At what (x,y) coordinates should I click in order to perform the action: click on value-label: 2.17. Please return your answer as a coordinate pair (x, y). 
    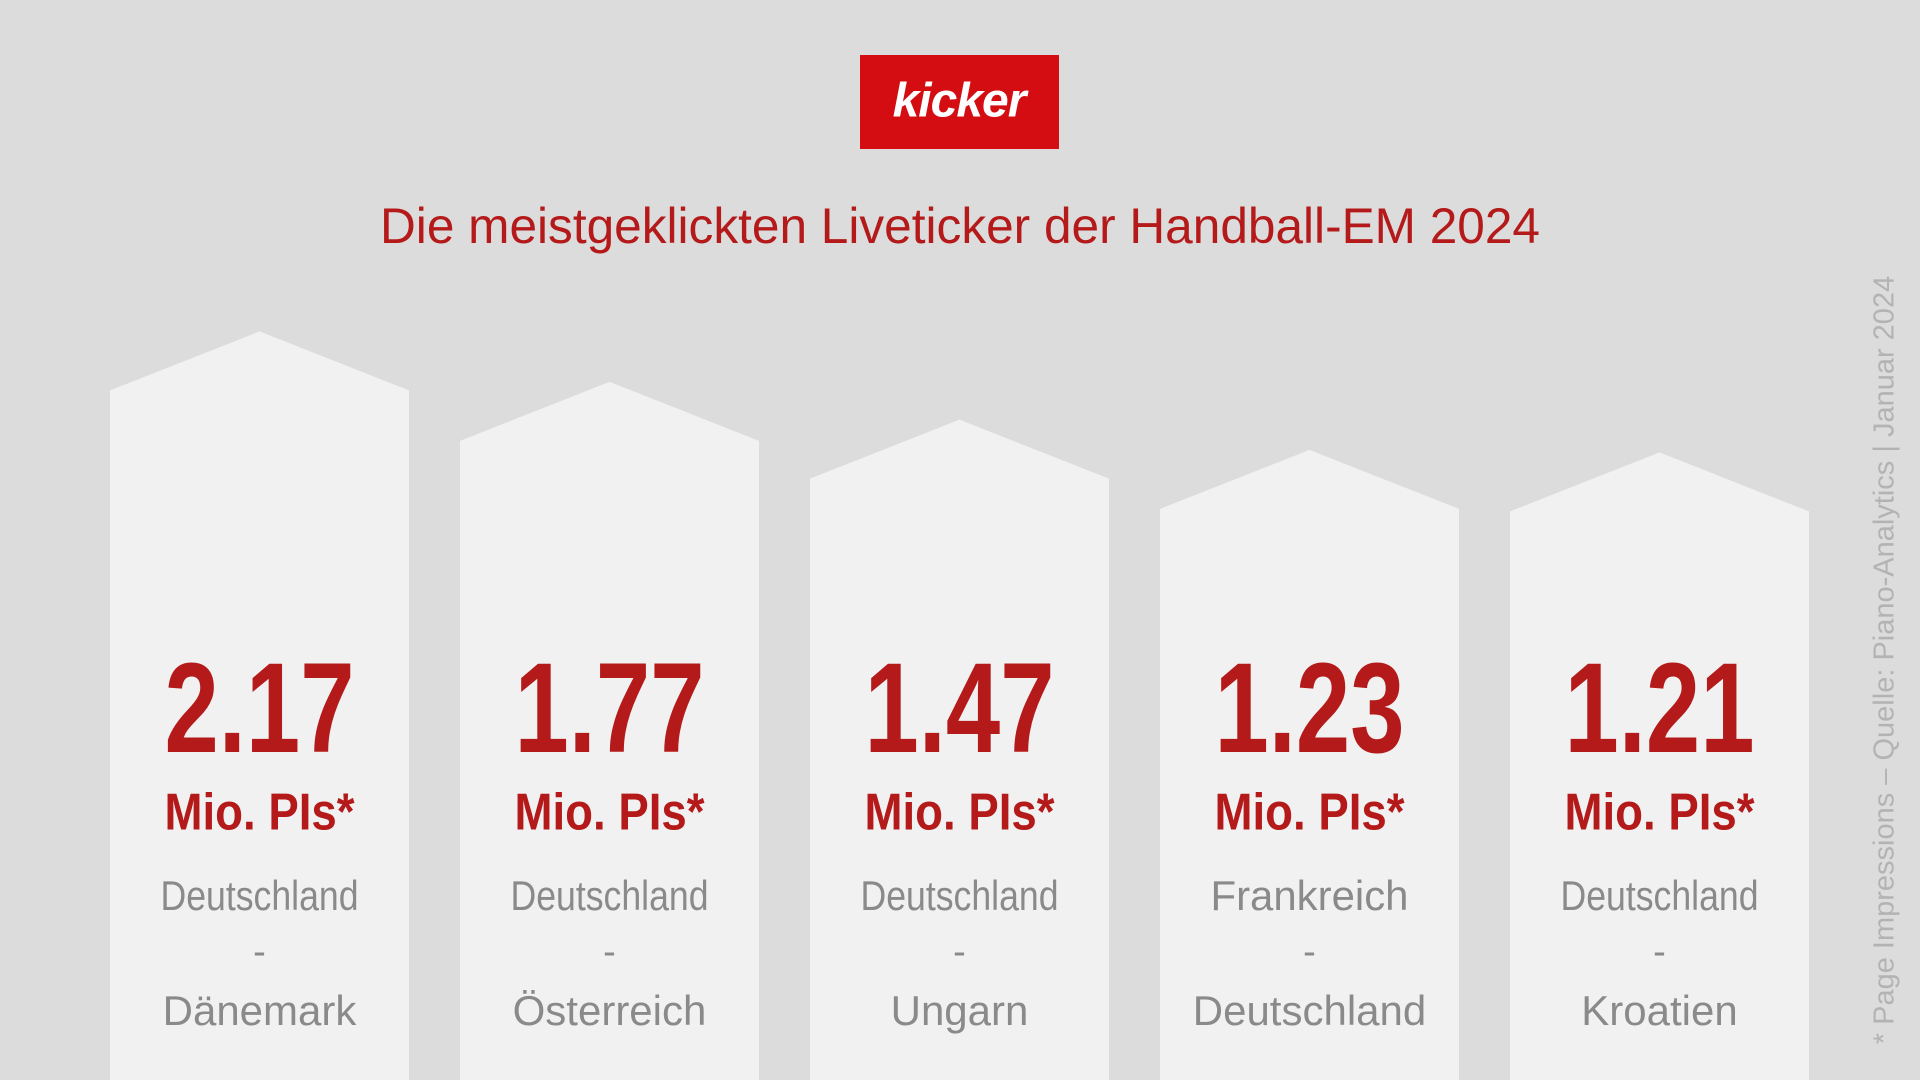
    Looking at the image, I should click on (260, 708).